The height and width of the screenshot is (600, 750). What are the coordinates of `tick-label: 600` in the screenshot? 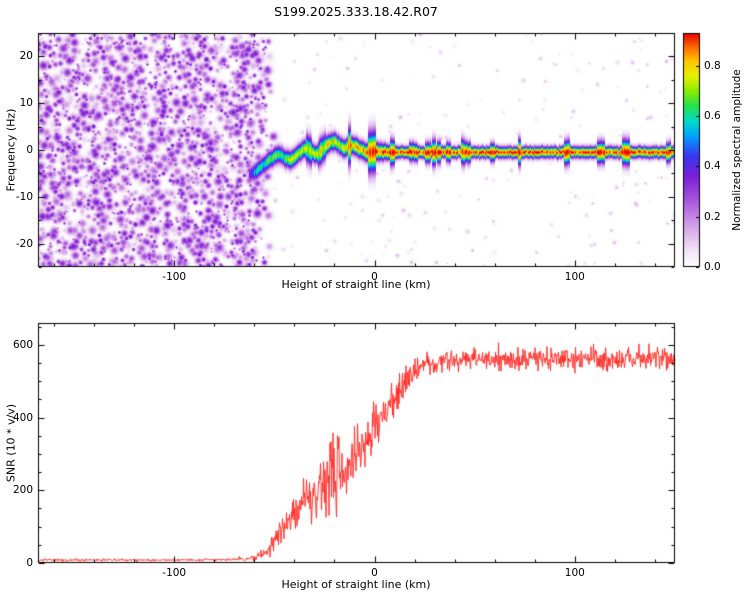 It's located at (22, 344).